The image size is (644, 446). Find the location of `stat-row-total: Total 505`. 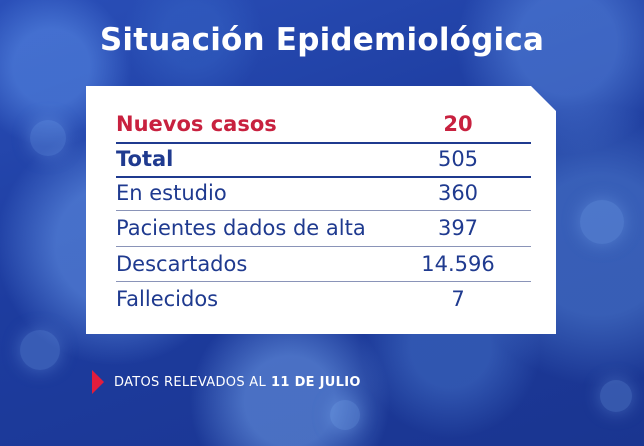

stat-row-total: Total 505 is located at coordinates (323, 160).